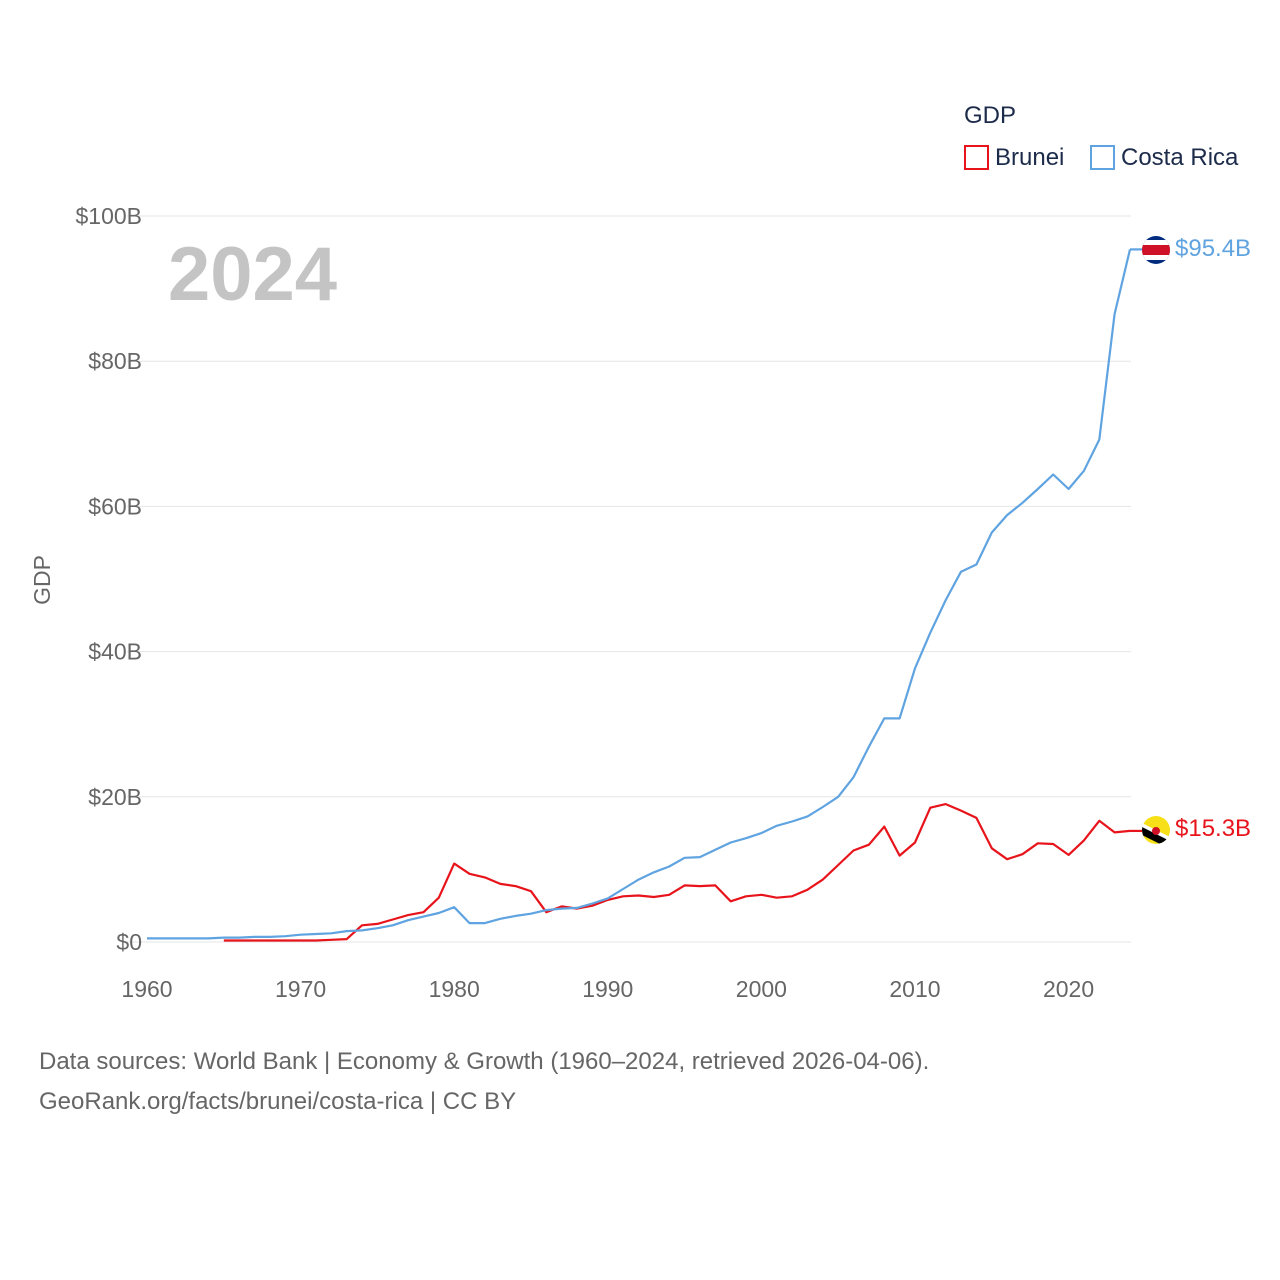  I want to click on x-tick-label: 1960, so click(146, 989).